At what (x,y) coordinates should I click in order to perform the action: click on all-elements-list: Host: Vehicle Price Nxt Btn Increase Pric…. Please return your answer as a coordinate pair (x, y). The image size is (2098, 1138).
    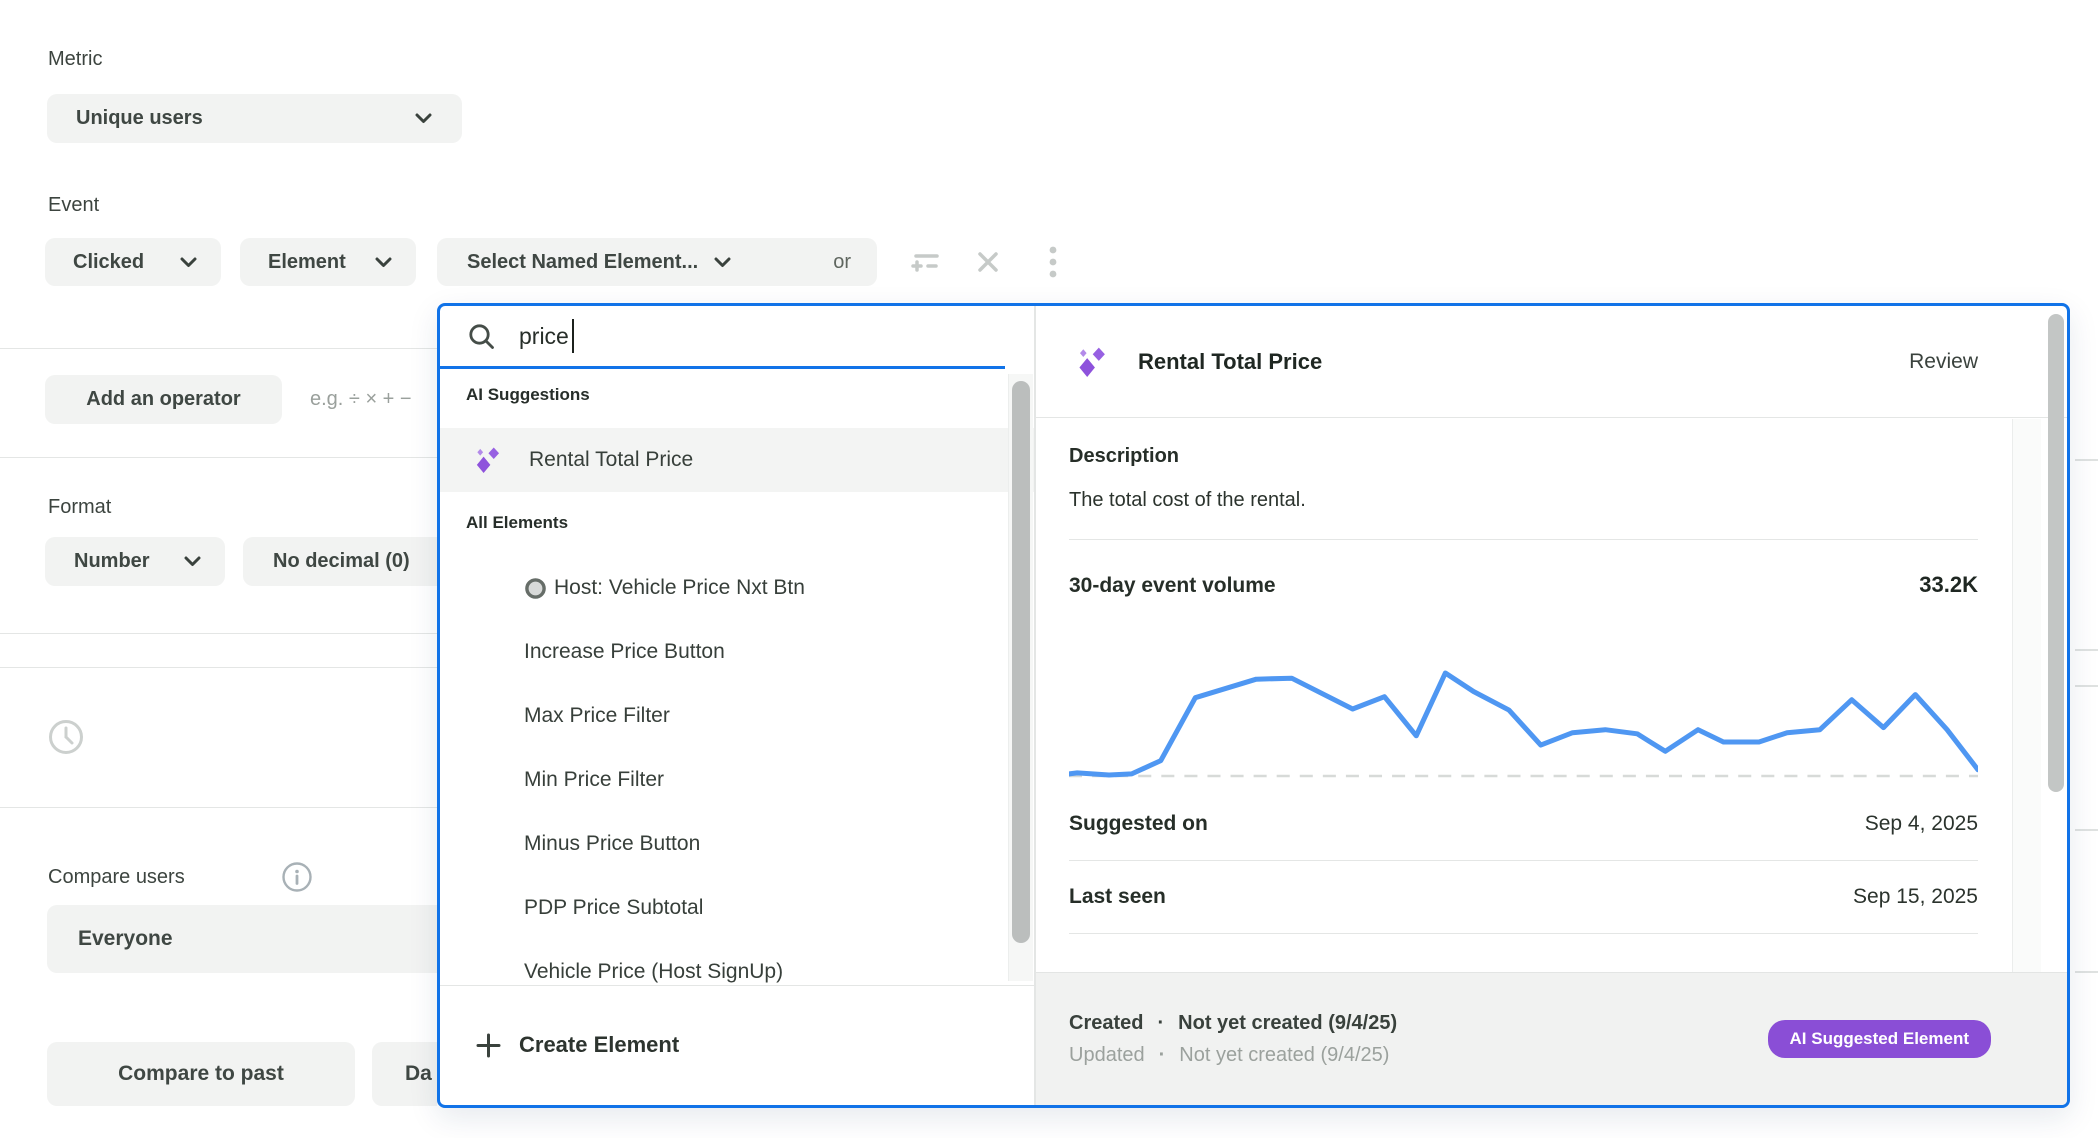
    Looking at the image, I should click on (737, 770).